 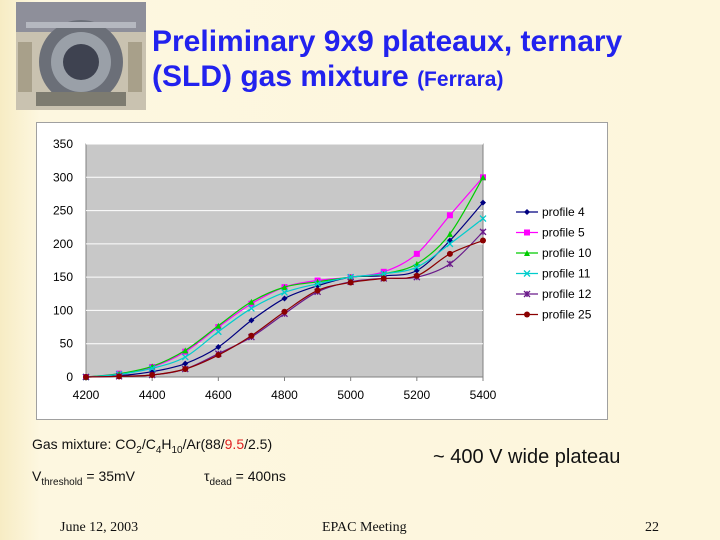 I want to click on title-suffix: (Ferrara), so click(x=460, y=79).